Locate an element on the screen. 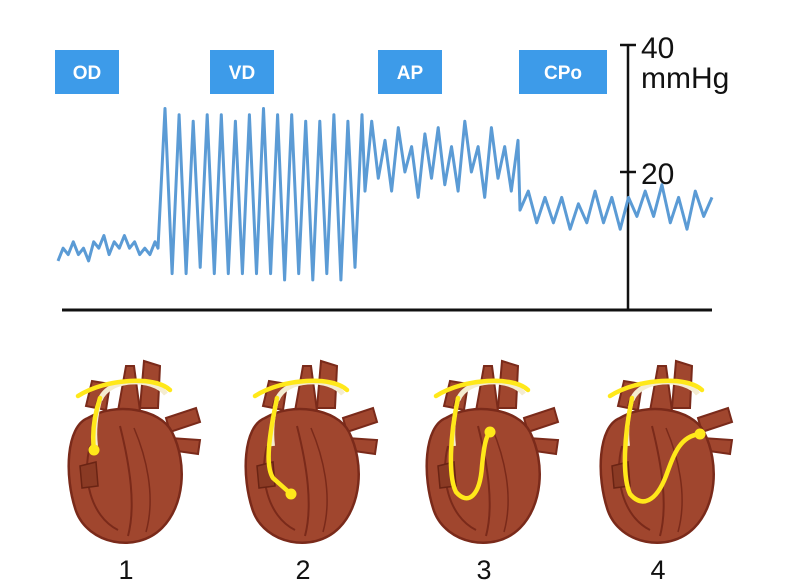 This screenshot has height=581, width=809. heart-panel-4: 4 is located at coordinates (666, 471).